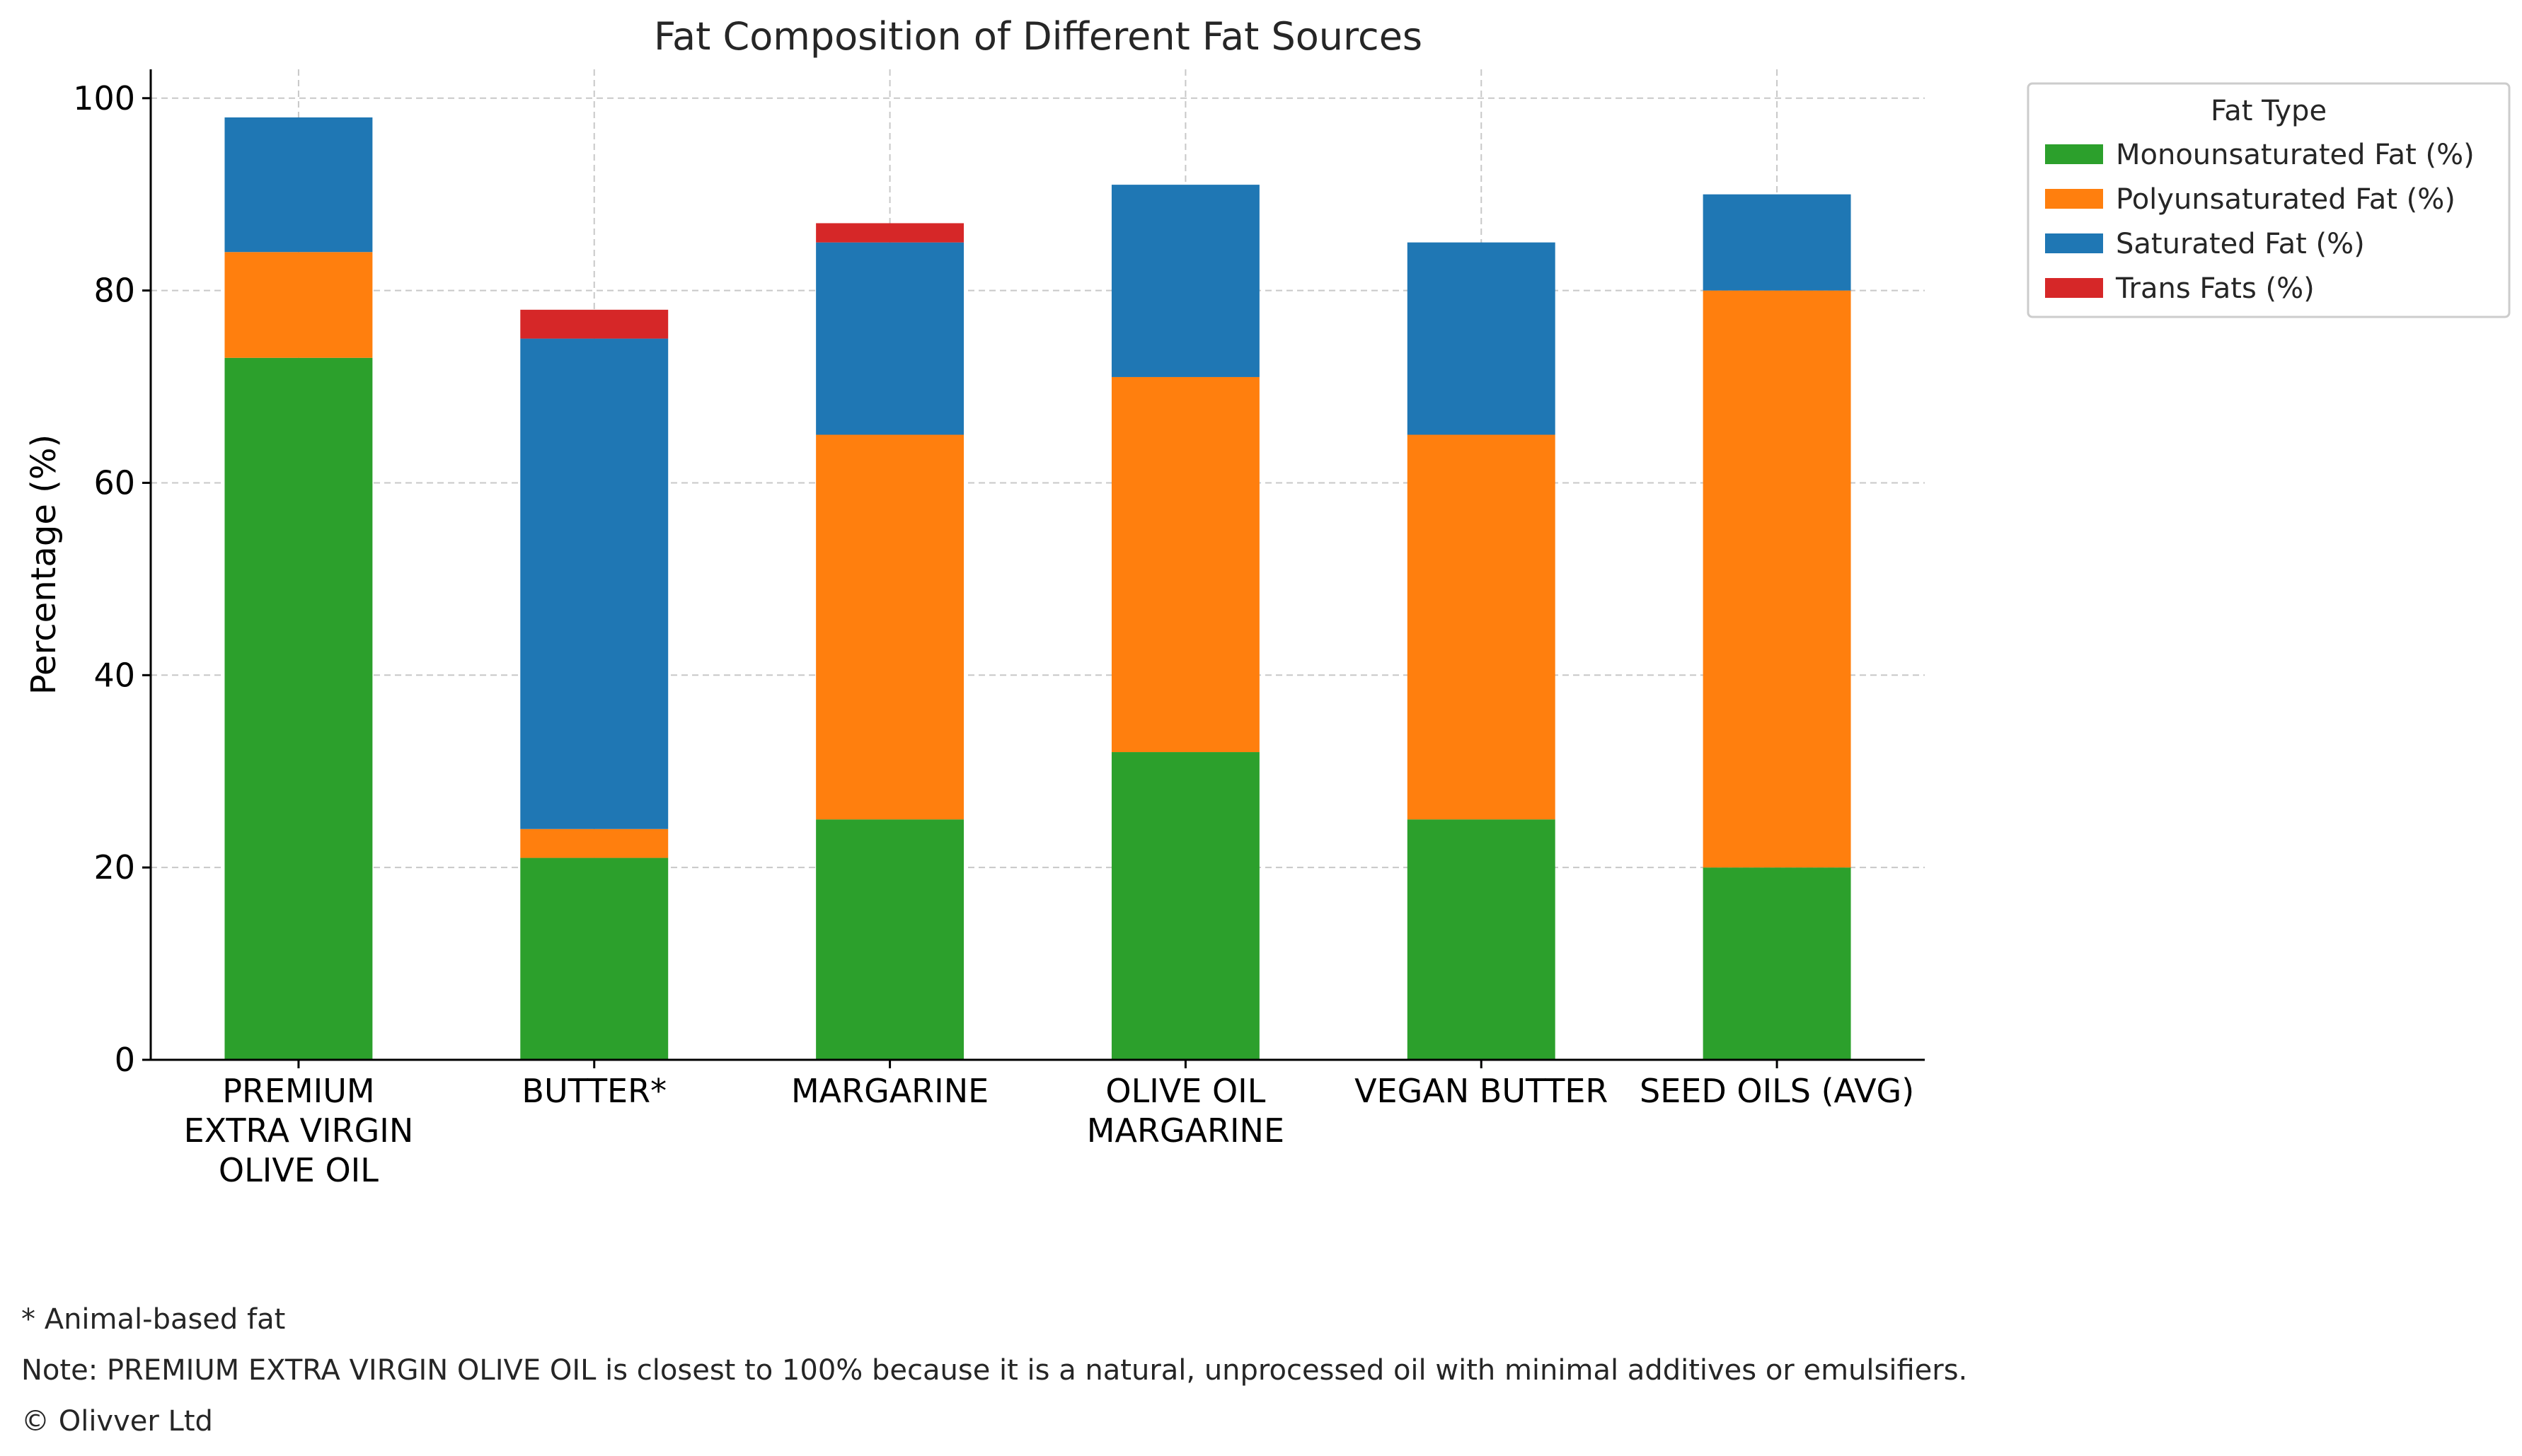  I want to click on x-tick-label: VEGAN BUTTER, so click(1481, 1091).